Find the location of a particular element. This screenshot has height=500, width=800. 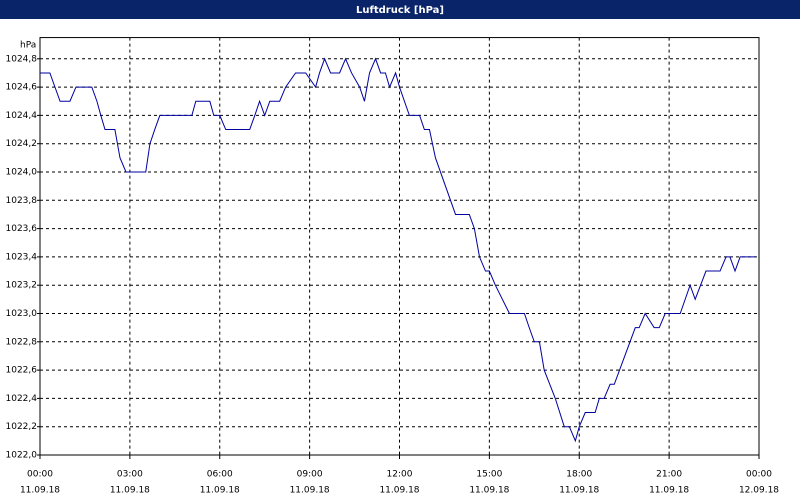

y-tick-label: 1024,8 is located at coordinates (22, 59).